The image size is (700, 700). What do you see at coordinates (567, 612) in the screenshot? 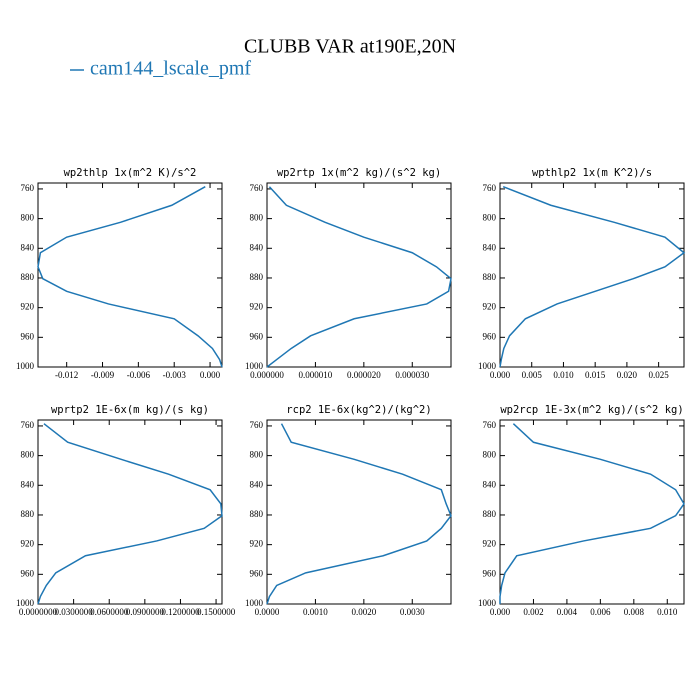
I see `x-tick-label: 0.004` at bounding box center [567, 612].